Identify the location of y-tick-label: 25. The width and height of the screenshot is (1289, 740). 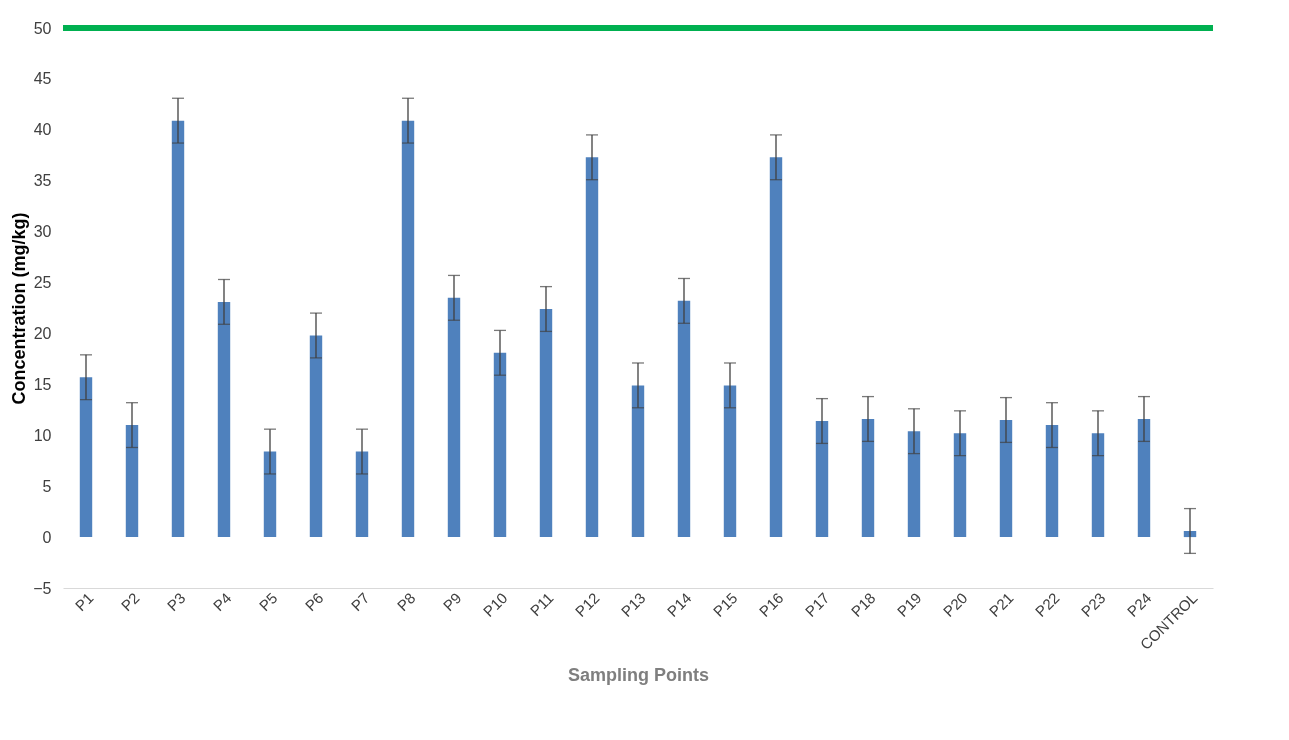
(42, 283).